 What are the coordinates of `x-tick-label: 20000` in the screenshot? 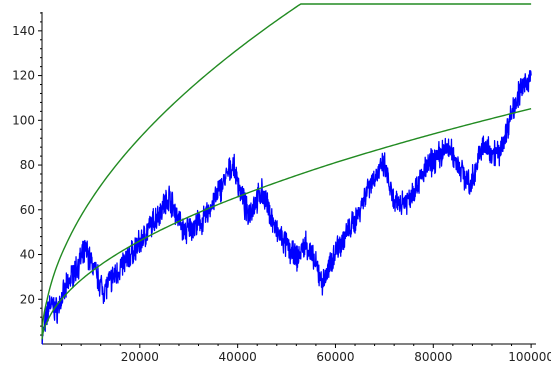 It's located at (140, 357).